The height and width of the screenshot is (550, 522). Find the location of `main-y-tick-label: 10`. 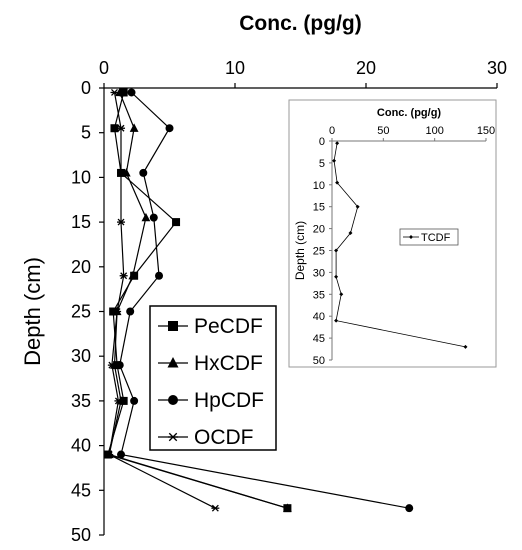

main-y-tick-label: 10 is located at coordinates (81, 177).